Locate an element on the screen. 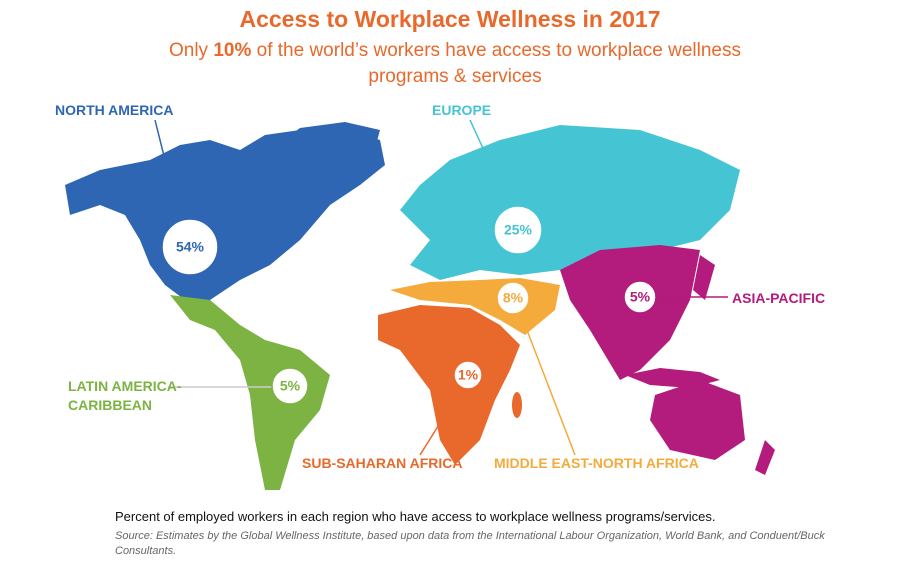  region-label: EUROPE is located at coordinates (461, 110).